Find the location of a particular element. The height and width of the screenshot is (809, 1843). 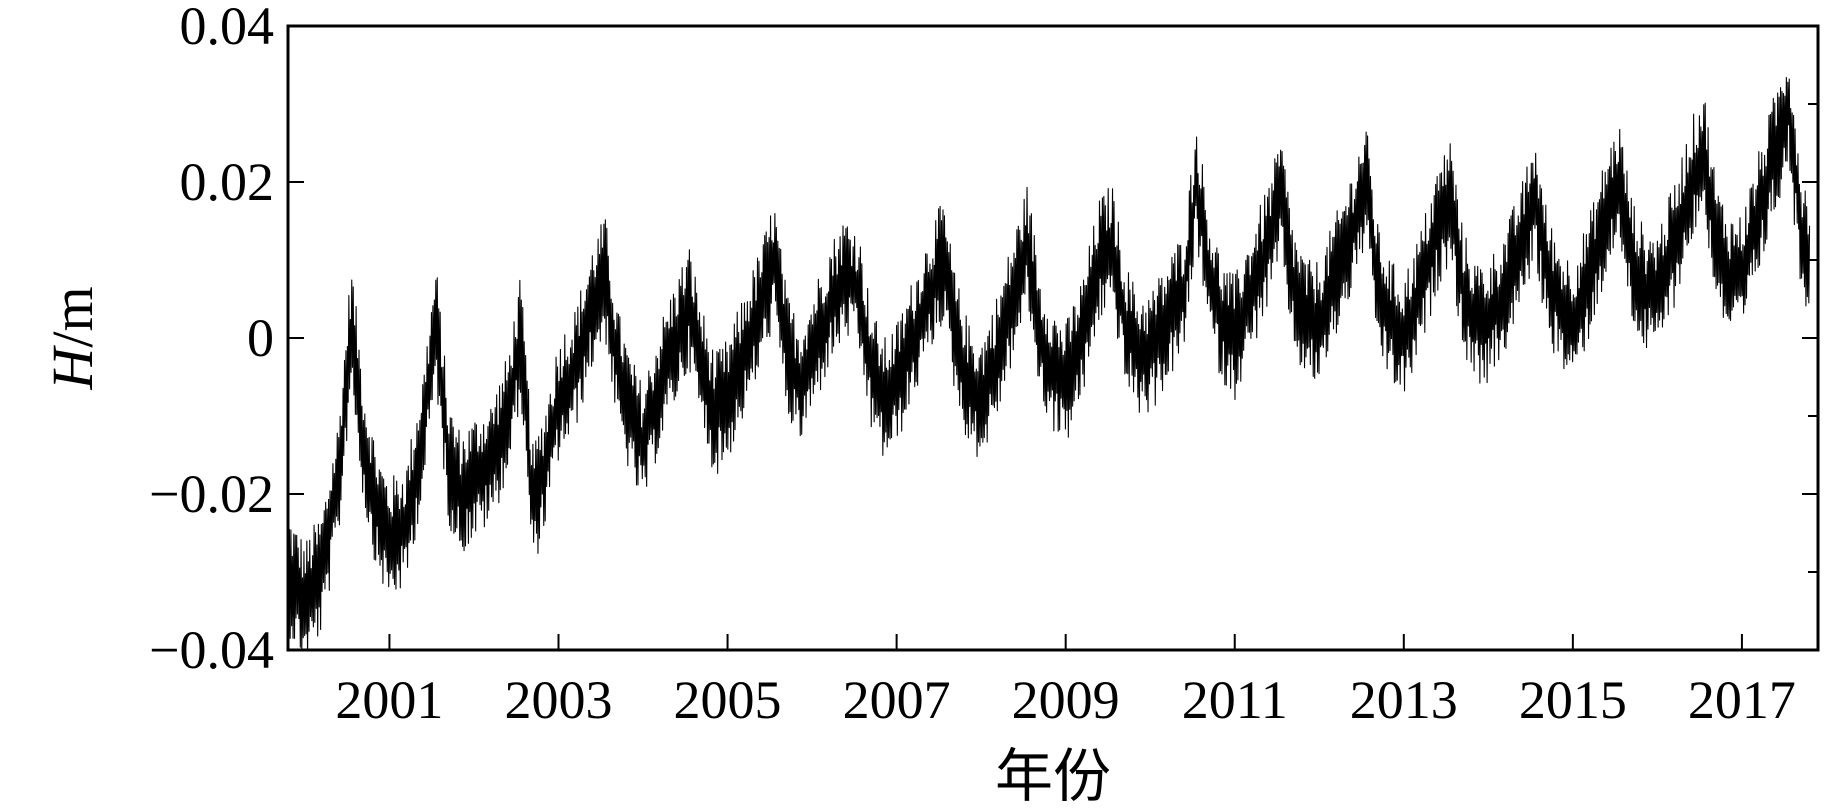

x-axis-title: 年份 is located at coordinates (1053, 776).